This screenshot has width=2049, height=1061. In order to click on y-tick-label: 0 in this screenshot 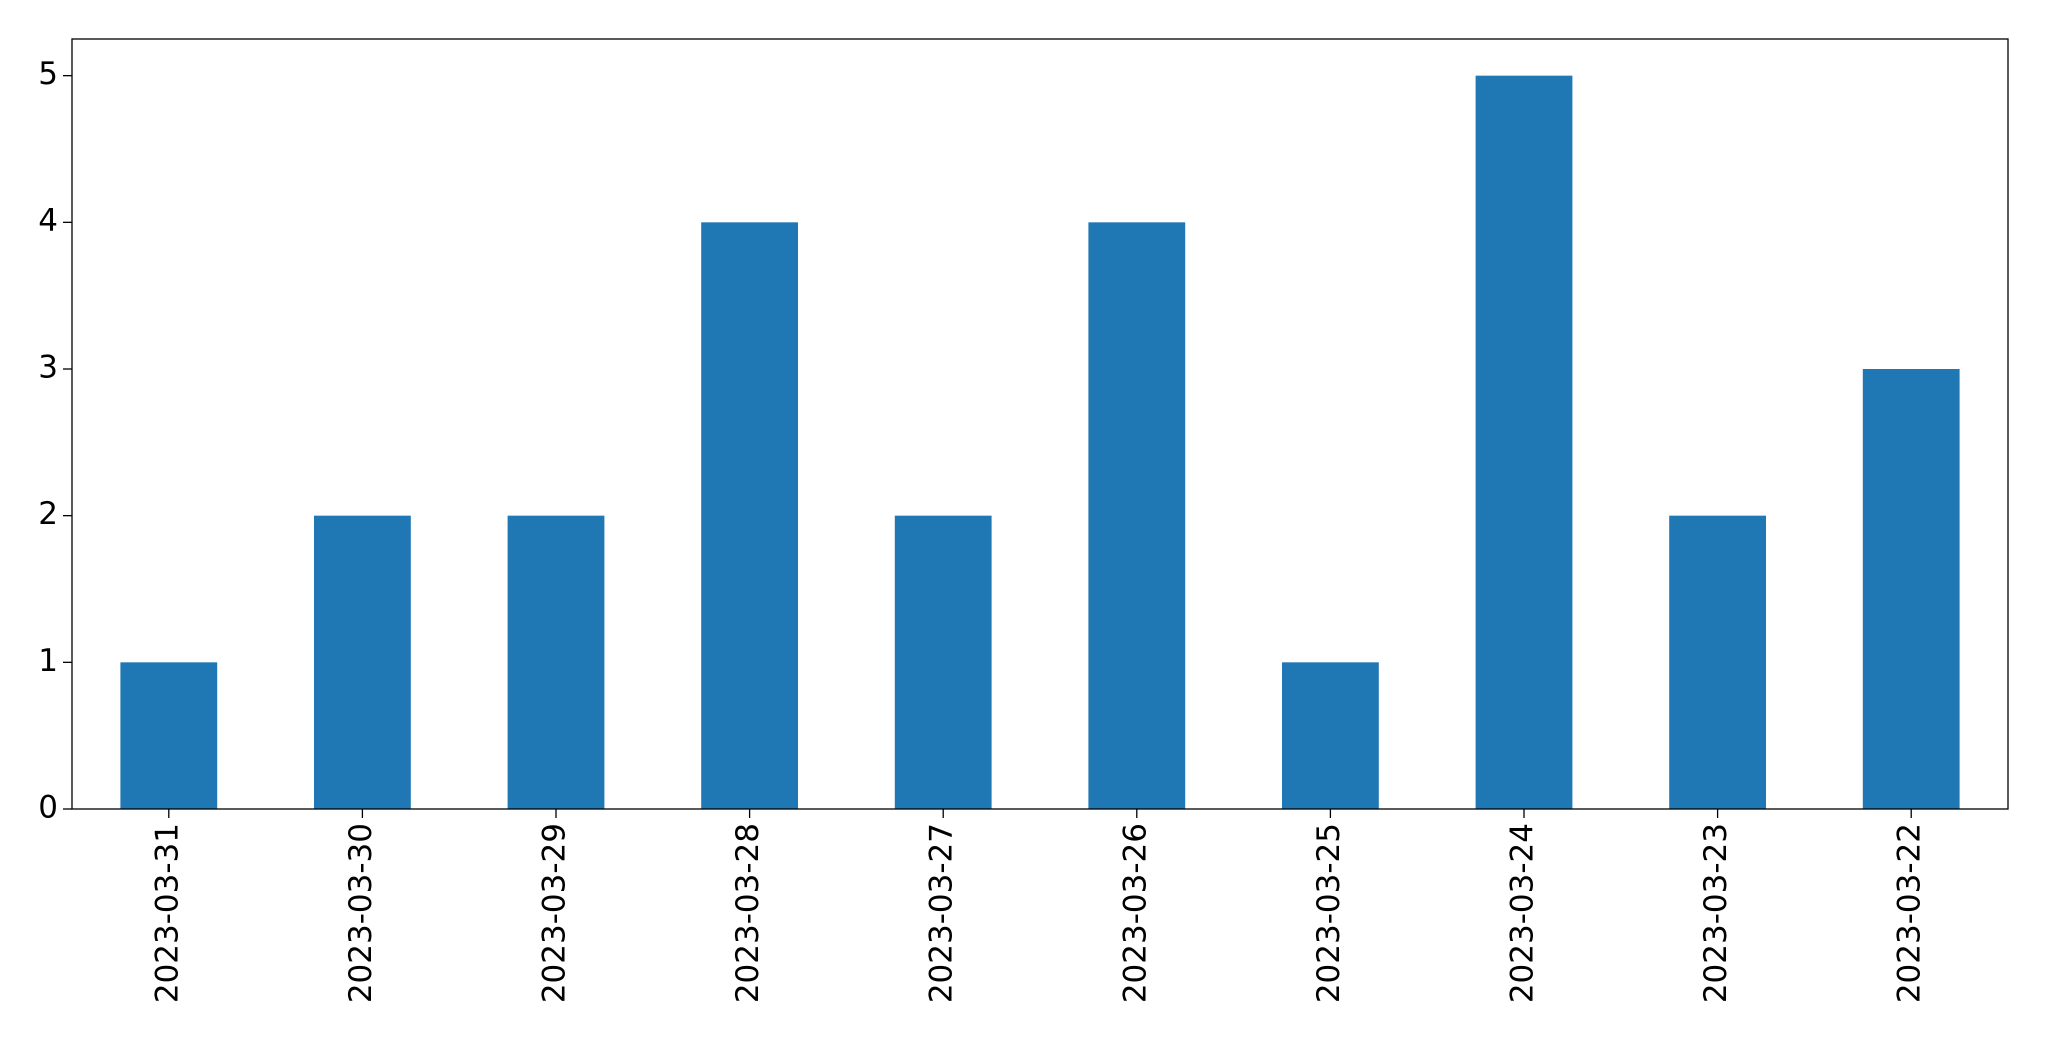, I will do `click(48, 808)`.